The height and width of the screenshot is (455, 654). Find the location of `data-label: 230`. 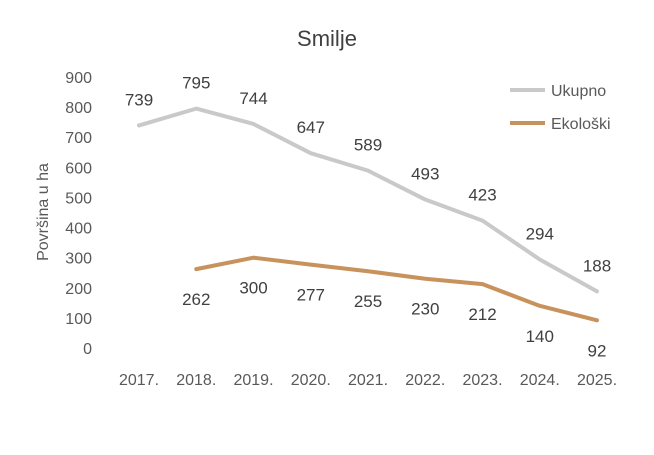

data-label: 230 is located at coordinates (425, 309).